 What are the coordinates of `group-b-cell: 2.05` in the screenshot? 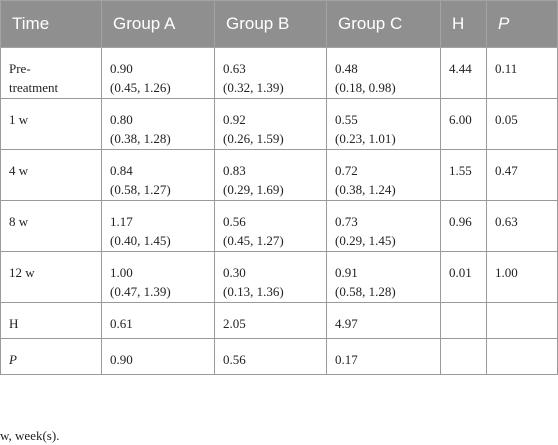 It's located at (270, 320).